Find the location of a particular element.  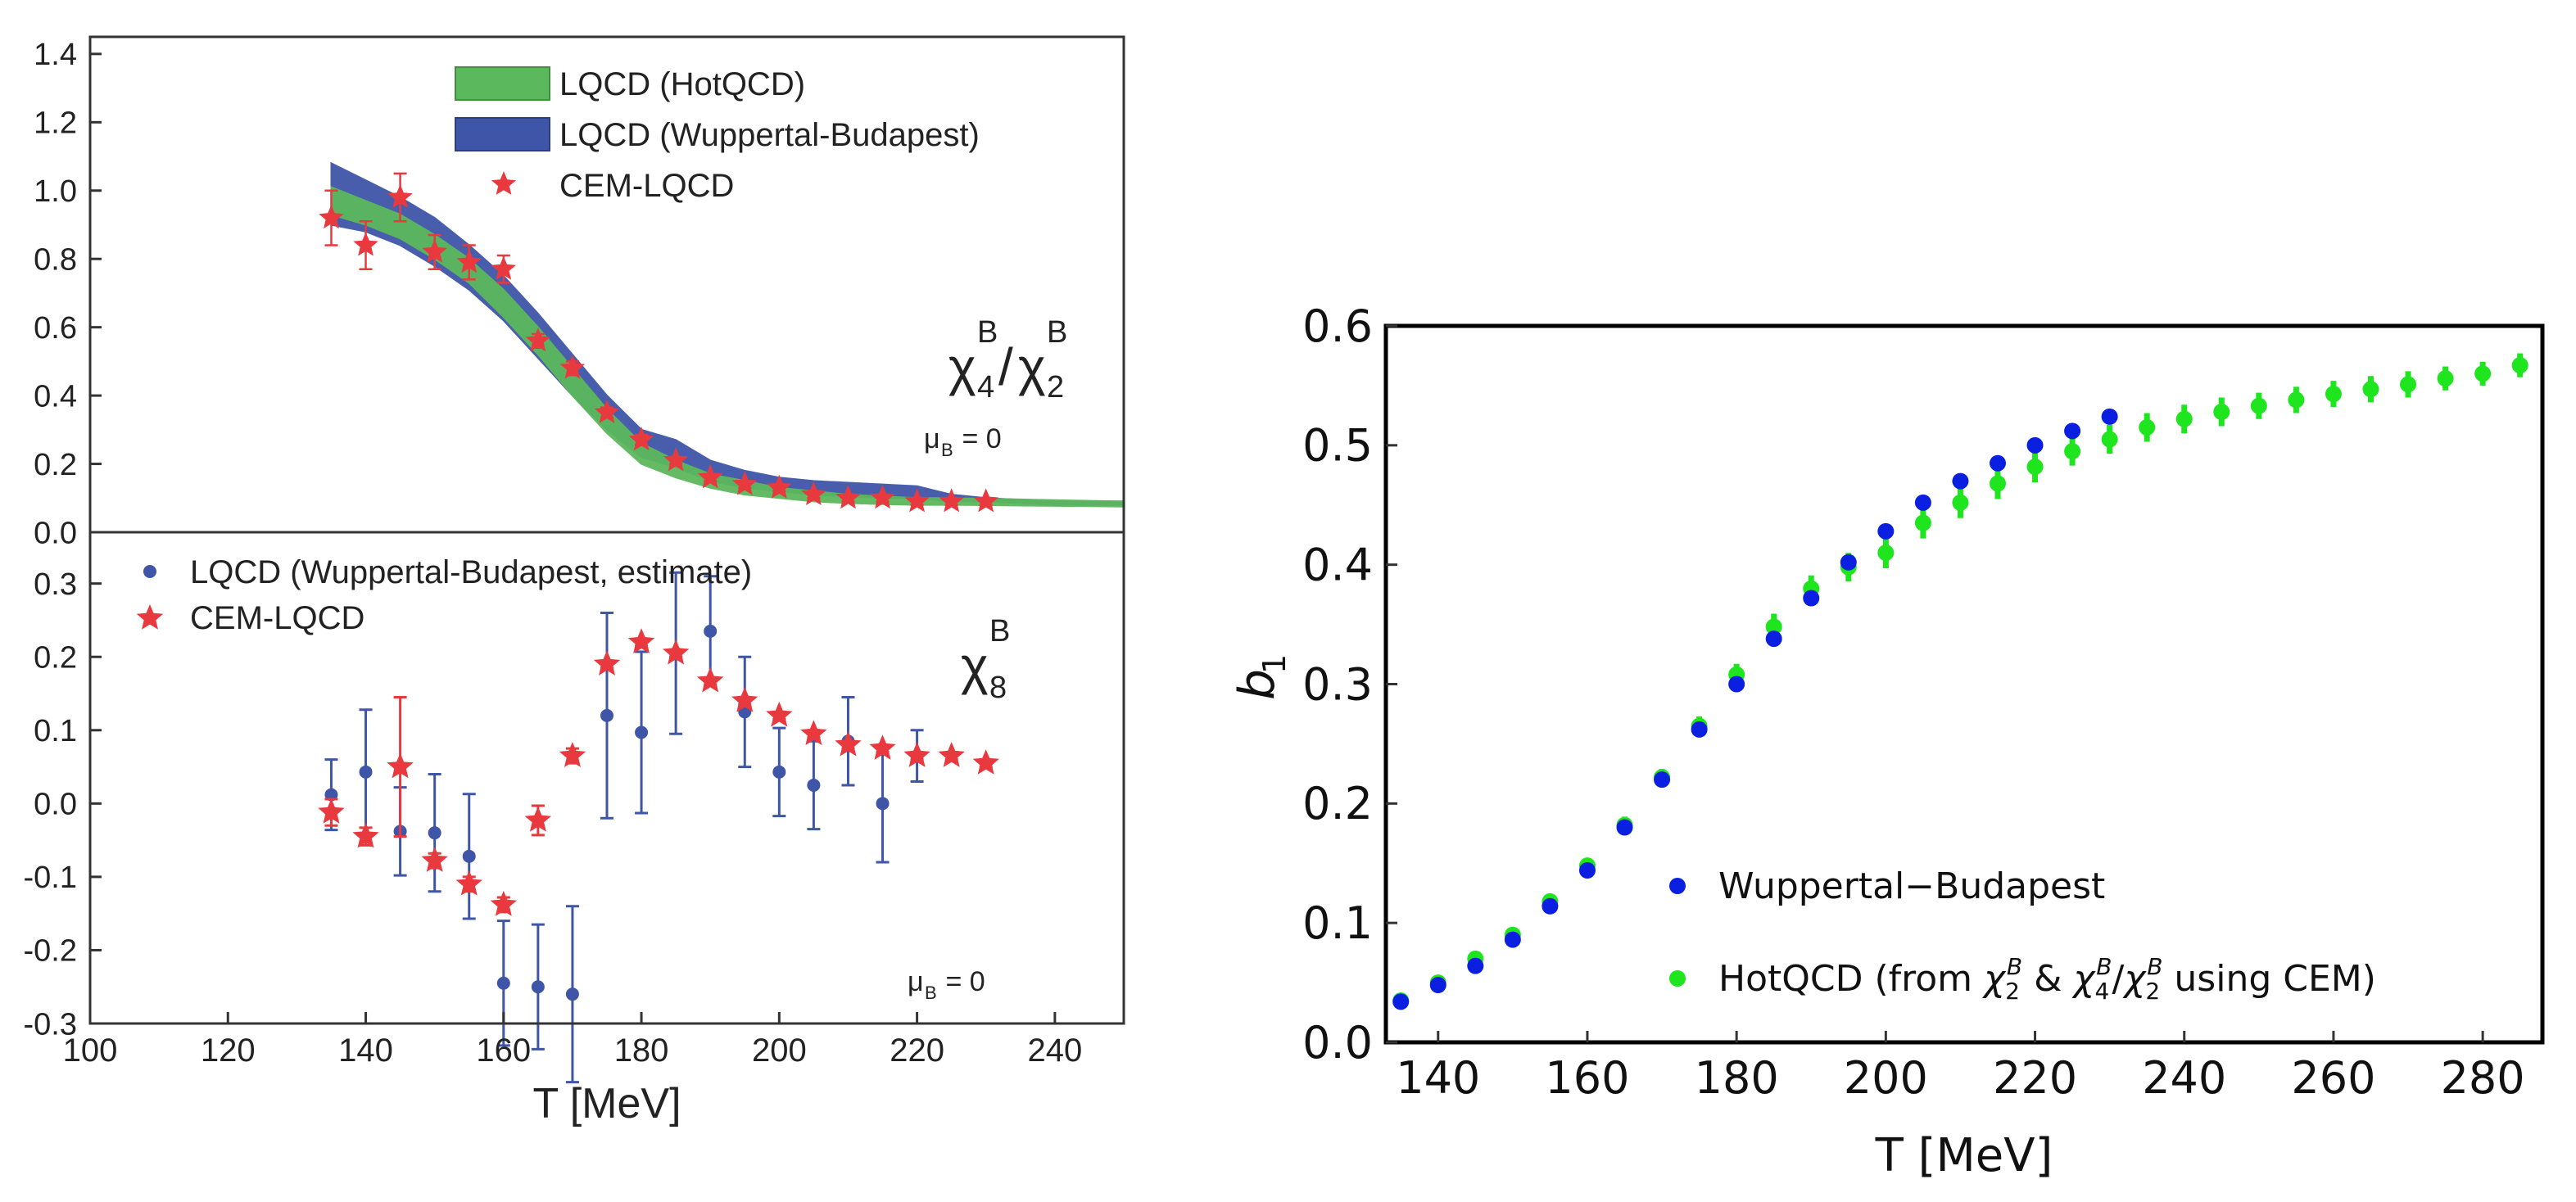

x-tick-label: 180 is located at coordinates (1737, 1078).